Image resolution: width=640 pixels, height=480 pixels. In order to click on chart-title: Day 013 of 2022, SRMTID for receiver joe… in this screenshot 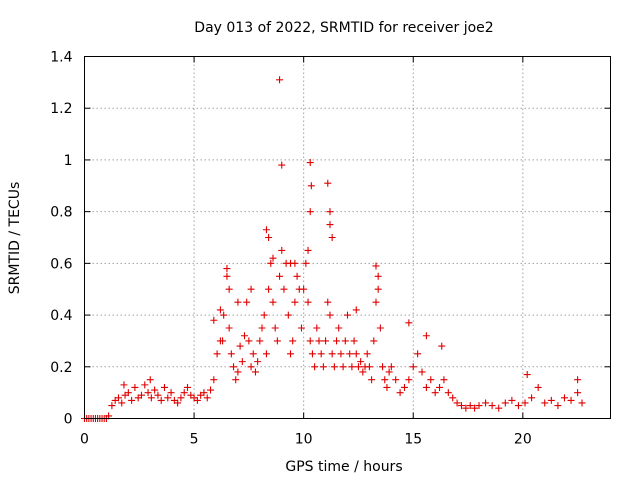, I will do `click(343, 28)`.